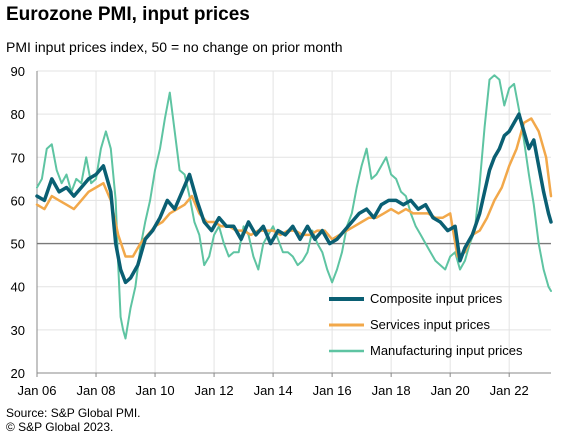 The width and height of the screenshot is (564, 437). What do you see at coordinates (155, 390) in the screenshot?
I see `x-tick-label: Jan 10` at bounding box center [155, 390].